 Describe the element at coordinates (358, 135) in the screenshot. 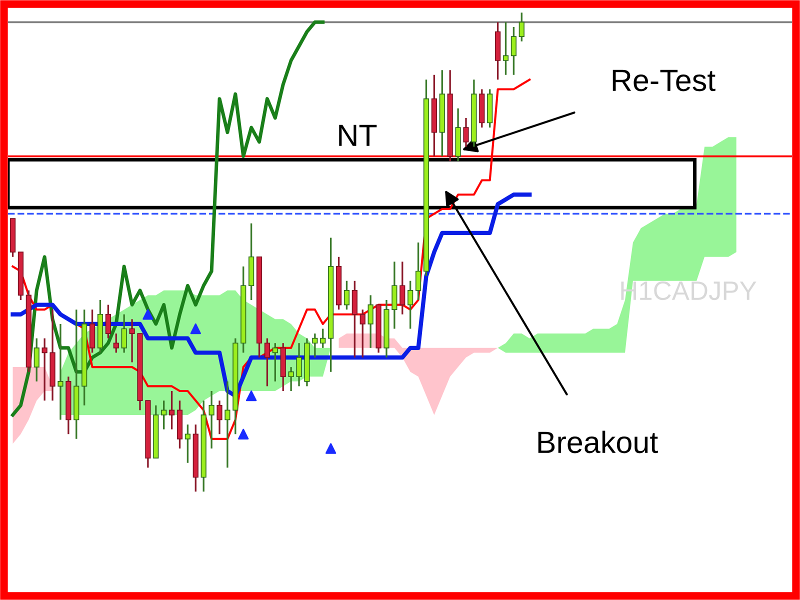

I see `annotation: NT` at that location.